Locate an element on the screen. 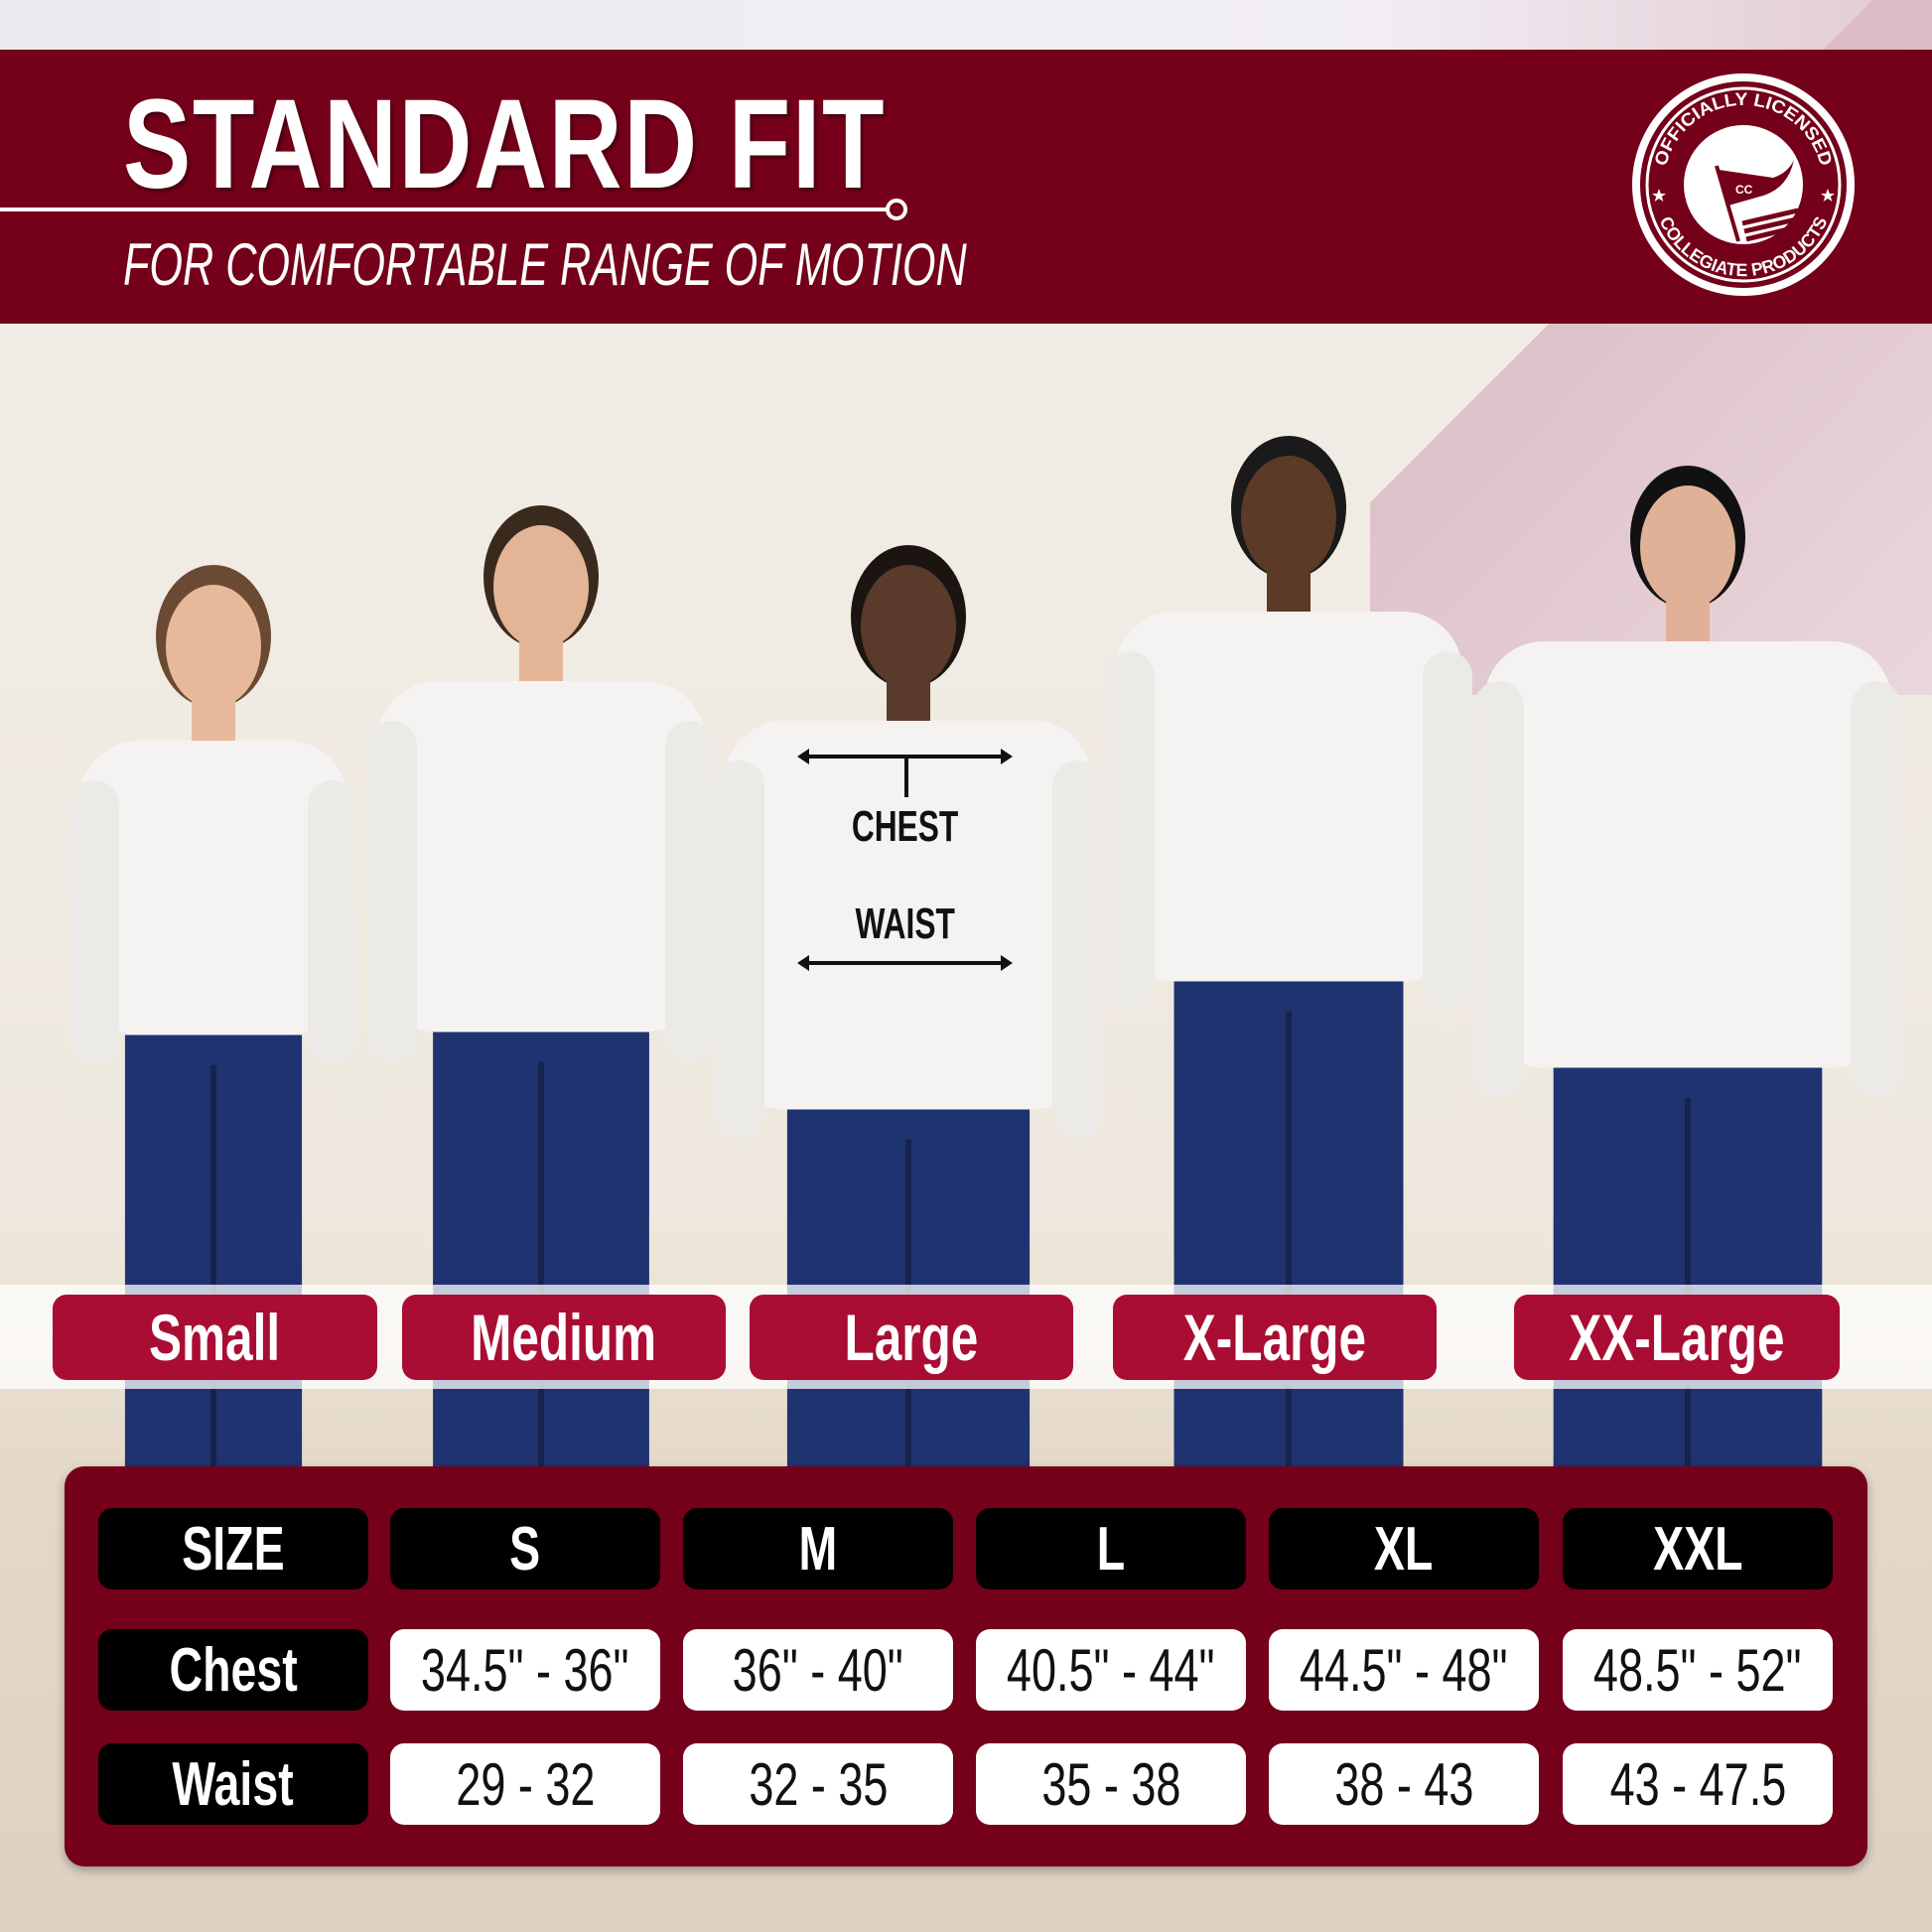 This screenshot has width=1932, height=1932. cell-text: XL is located at coordinates (1404, 1549).